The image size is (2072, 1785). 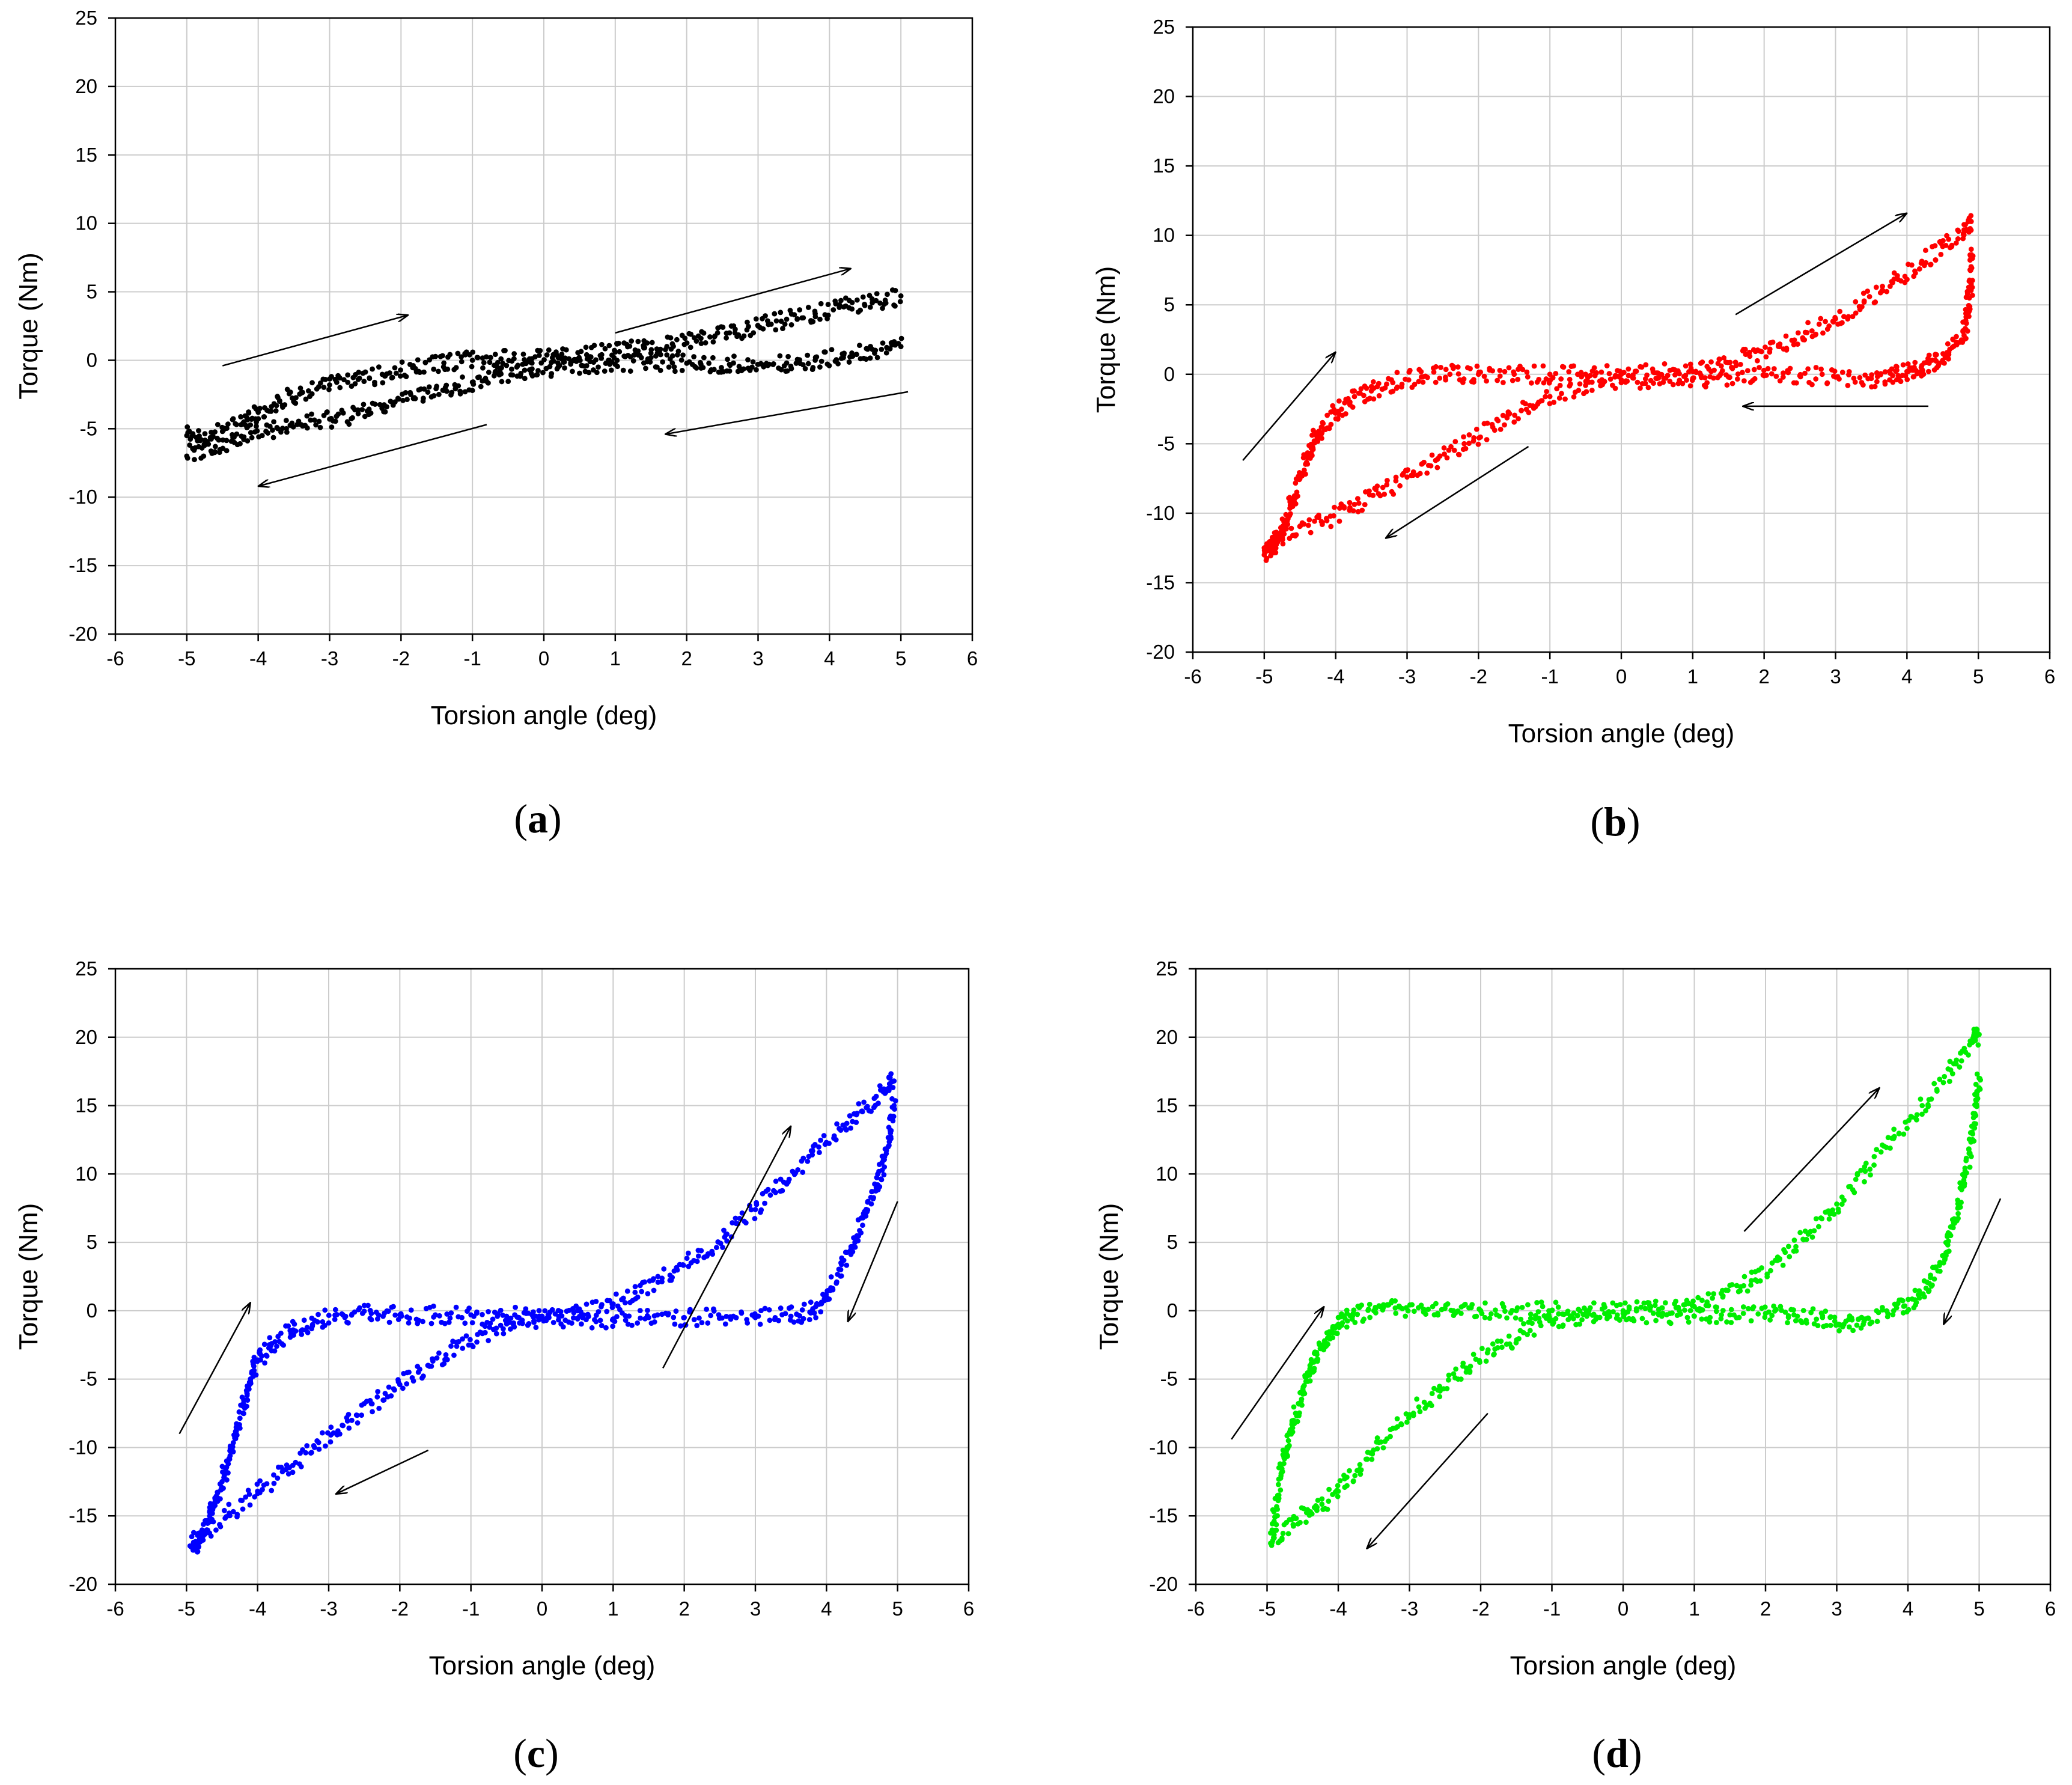 What do you see at coordinates (1160, 652) in the screenshot?
I see `y-tick-label: -20` at bounding box center [1160, 652].